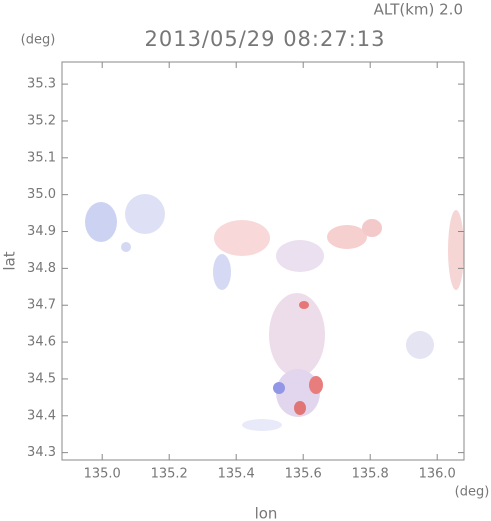 The width and height of the screenshot is (491, 521). Describe the element at coordinates (38, 40) in the screenshot. I see `y-unit: (deg)` at that location.